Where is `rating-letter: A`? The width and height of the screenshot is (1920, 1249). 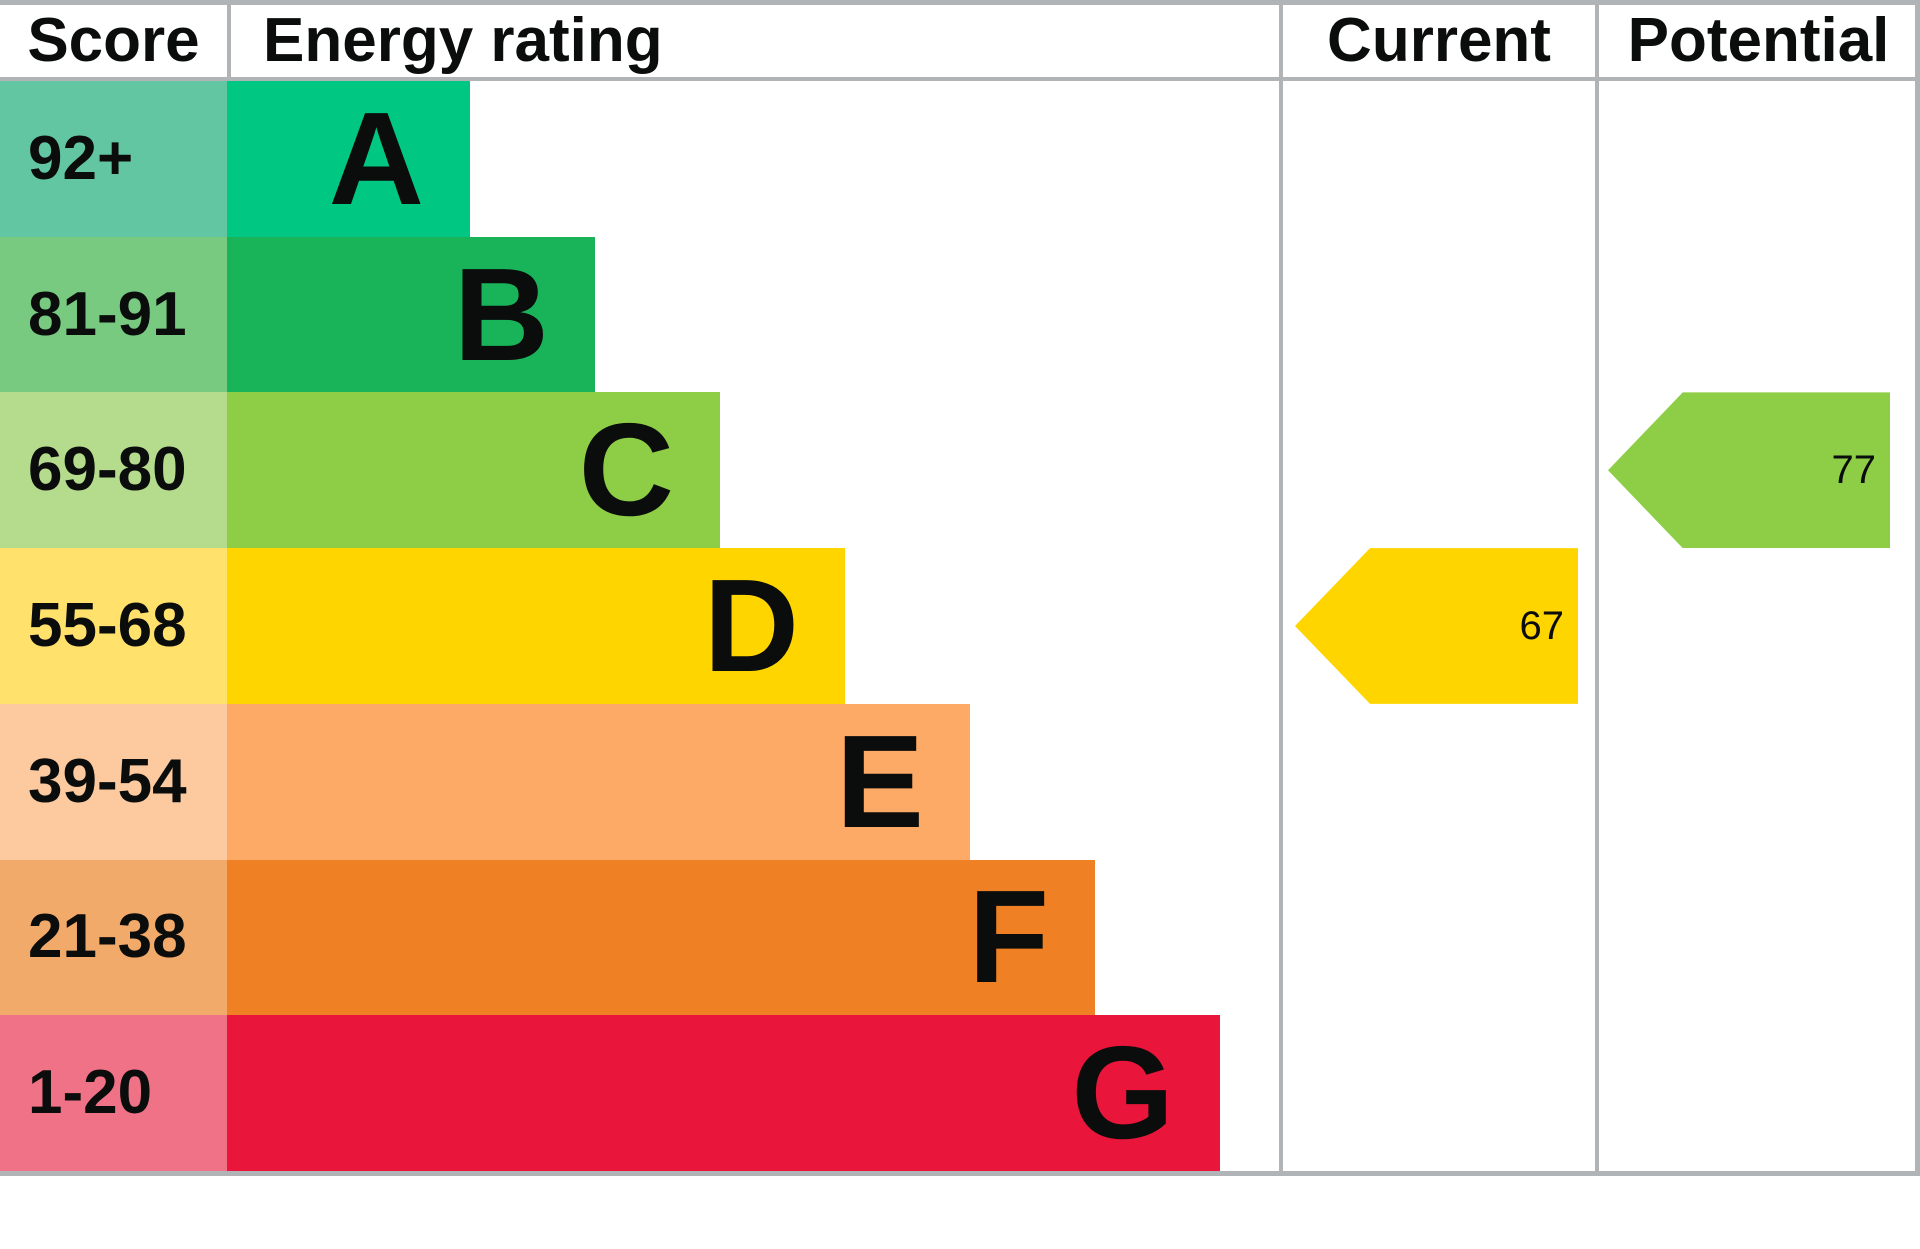 rating-letter: A is located at coordinates (376, 158).